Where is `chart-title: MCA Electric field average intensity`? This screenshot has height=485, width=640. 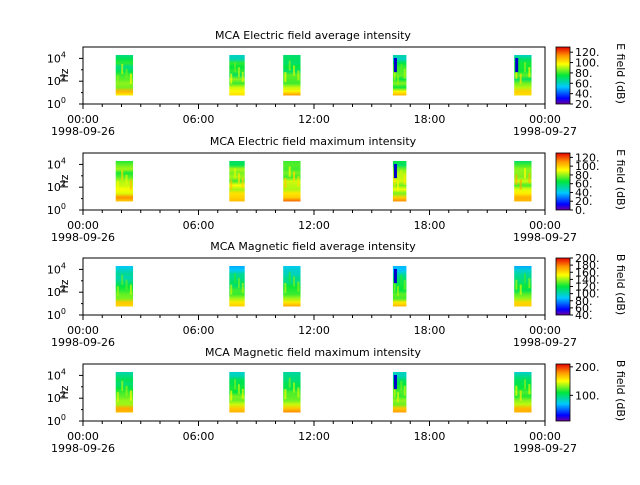 chart-title: MCA Electric field average intensity is located at coordinates (313, 35).